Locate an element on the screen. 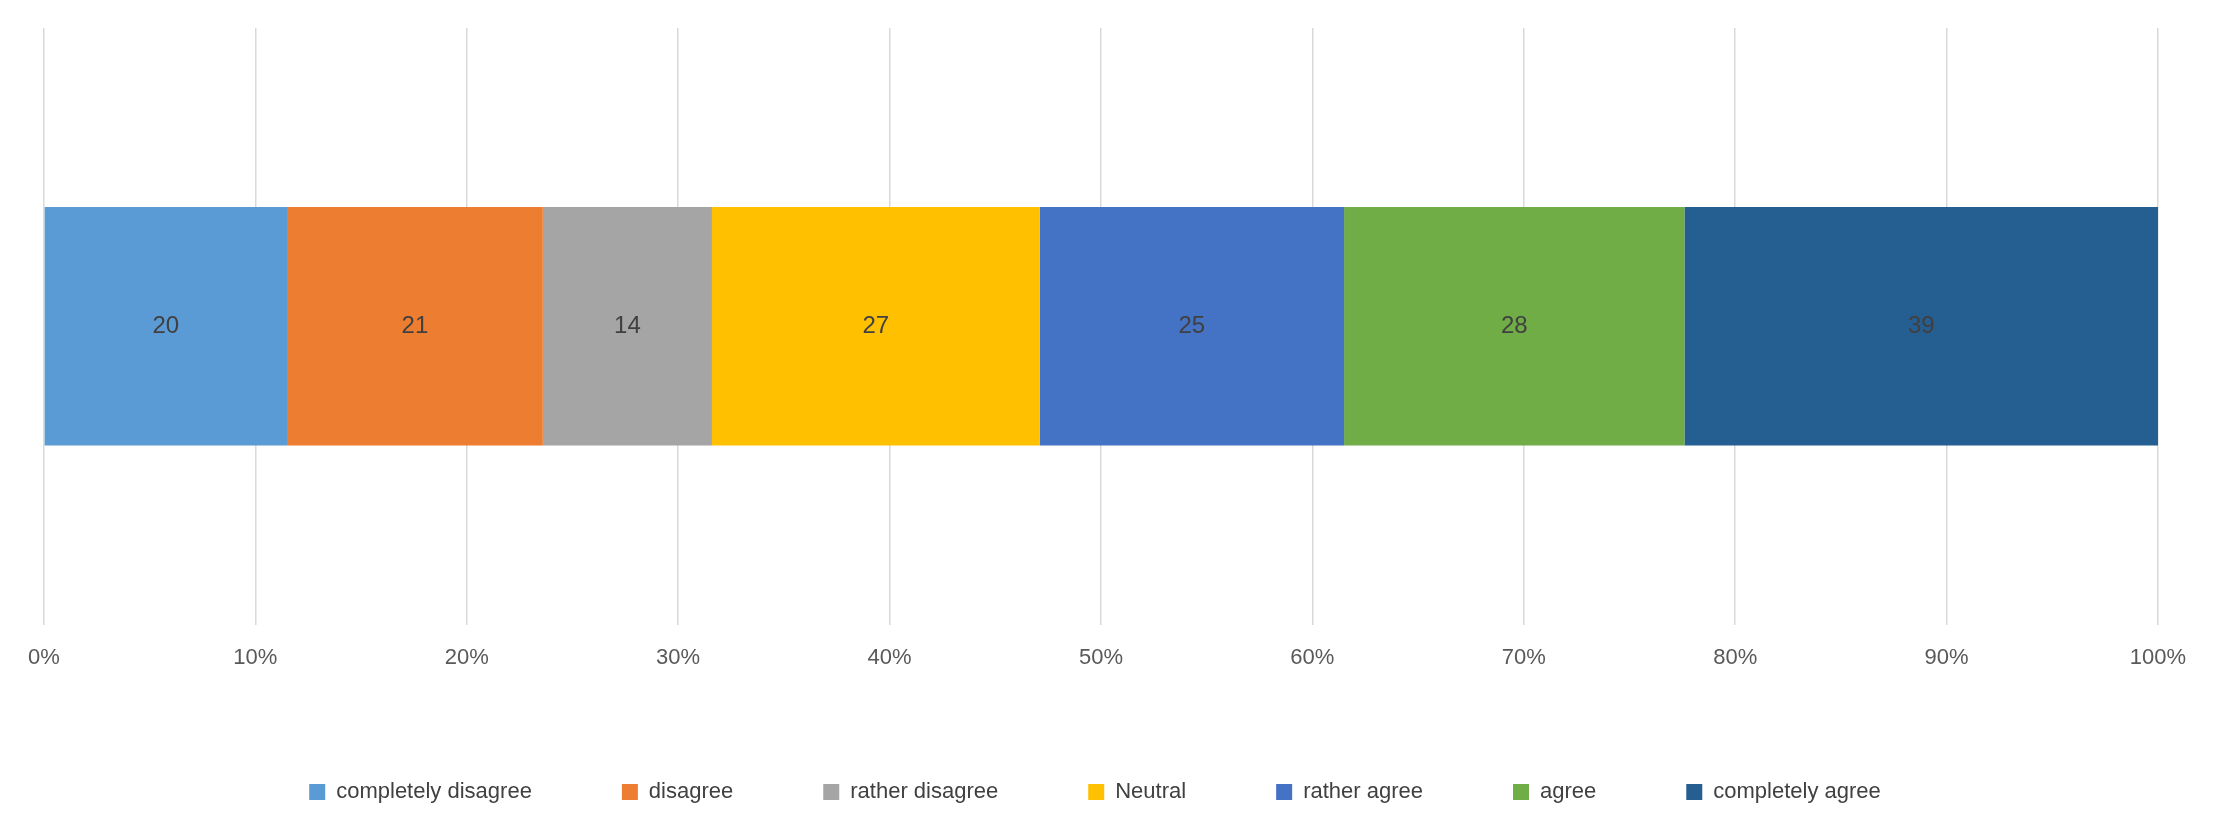 Image resolution: width=2223 pixels, height=835 pixels. legend-label: Neutral is located at coordinates (1151, 791).